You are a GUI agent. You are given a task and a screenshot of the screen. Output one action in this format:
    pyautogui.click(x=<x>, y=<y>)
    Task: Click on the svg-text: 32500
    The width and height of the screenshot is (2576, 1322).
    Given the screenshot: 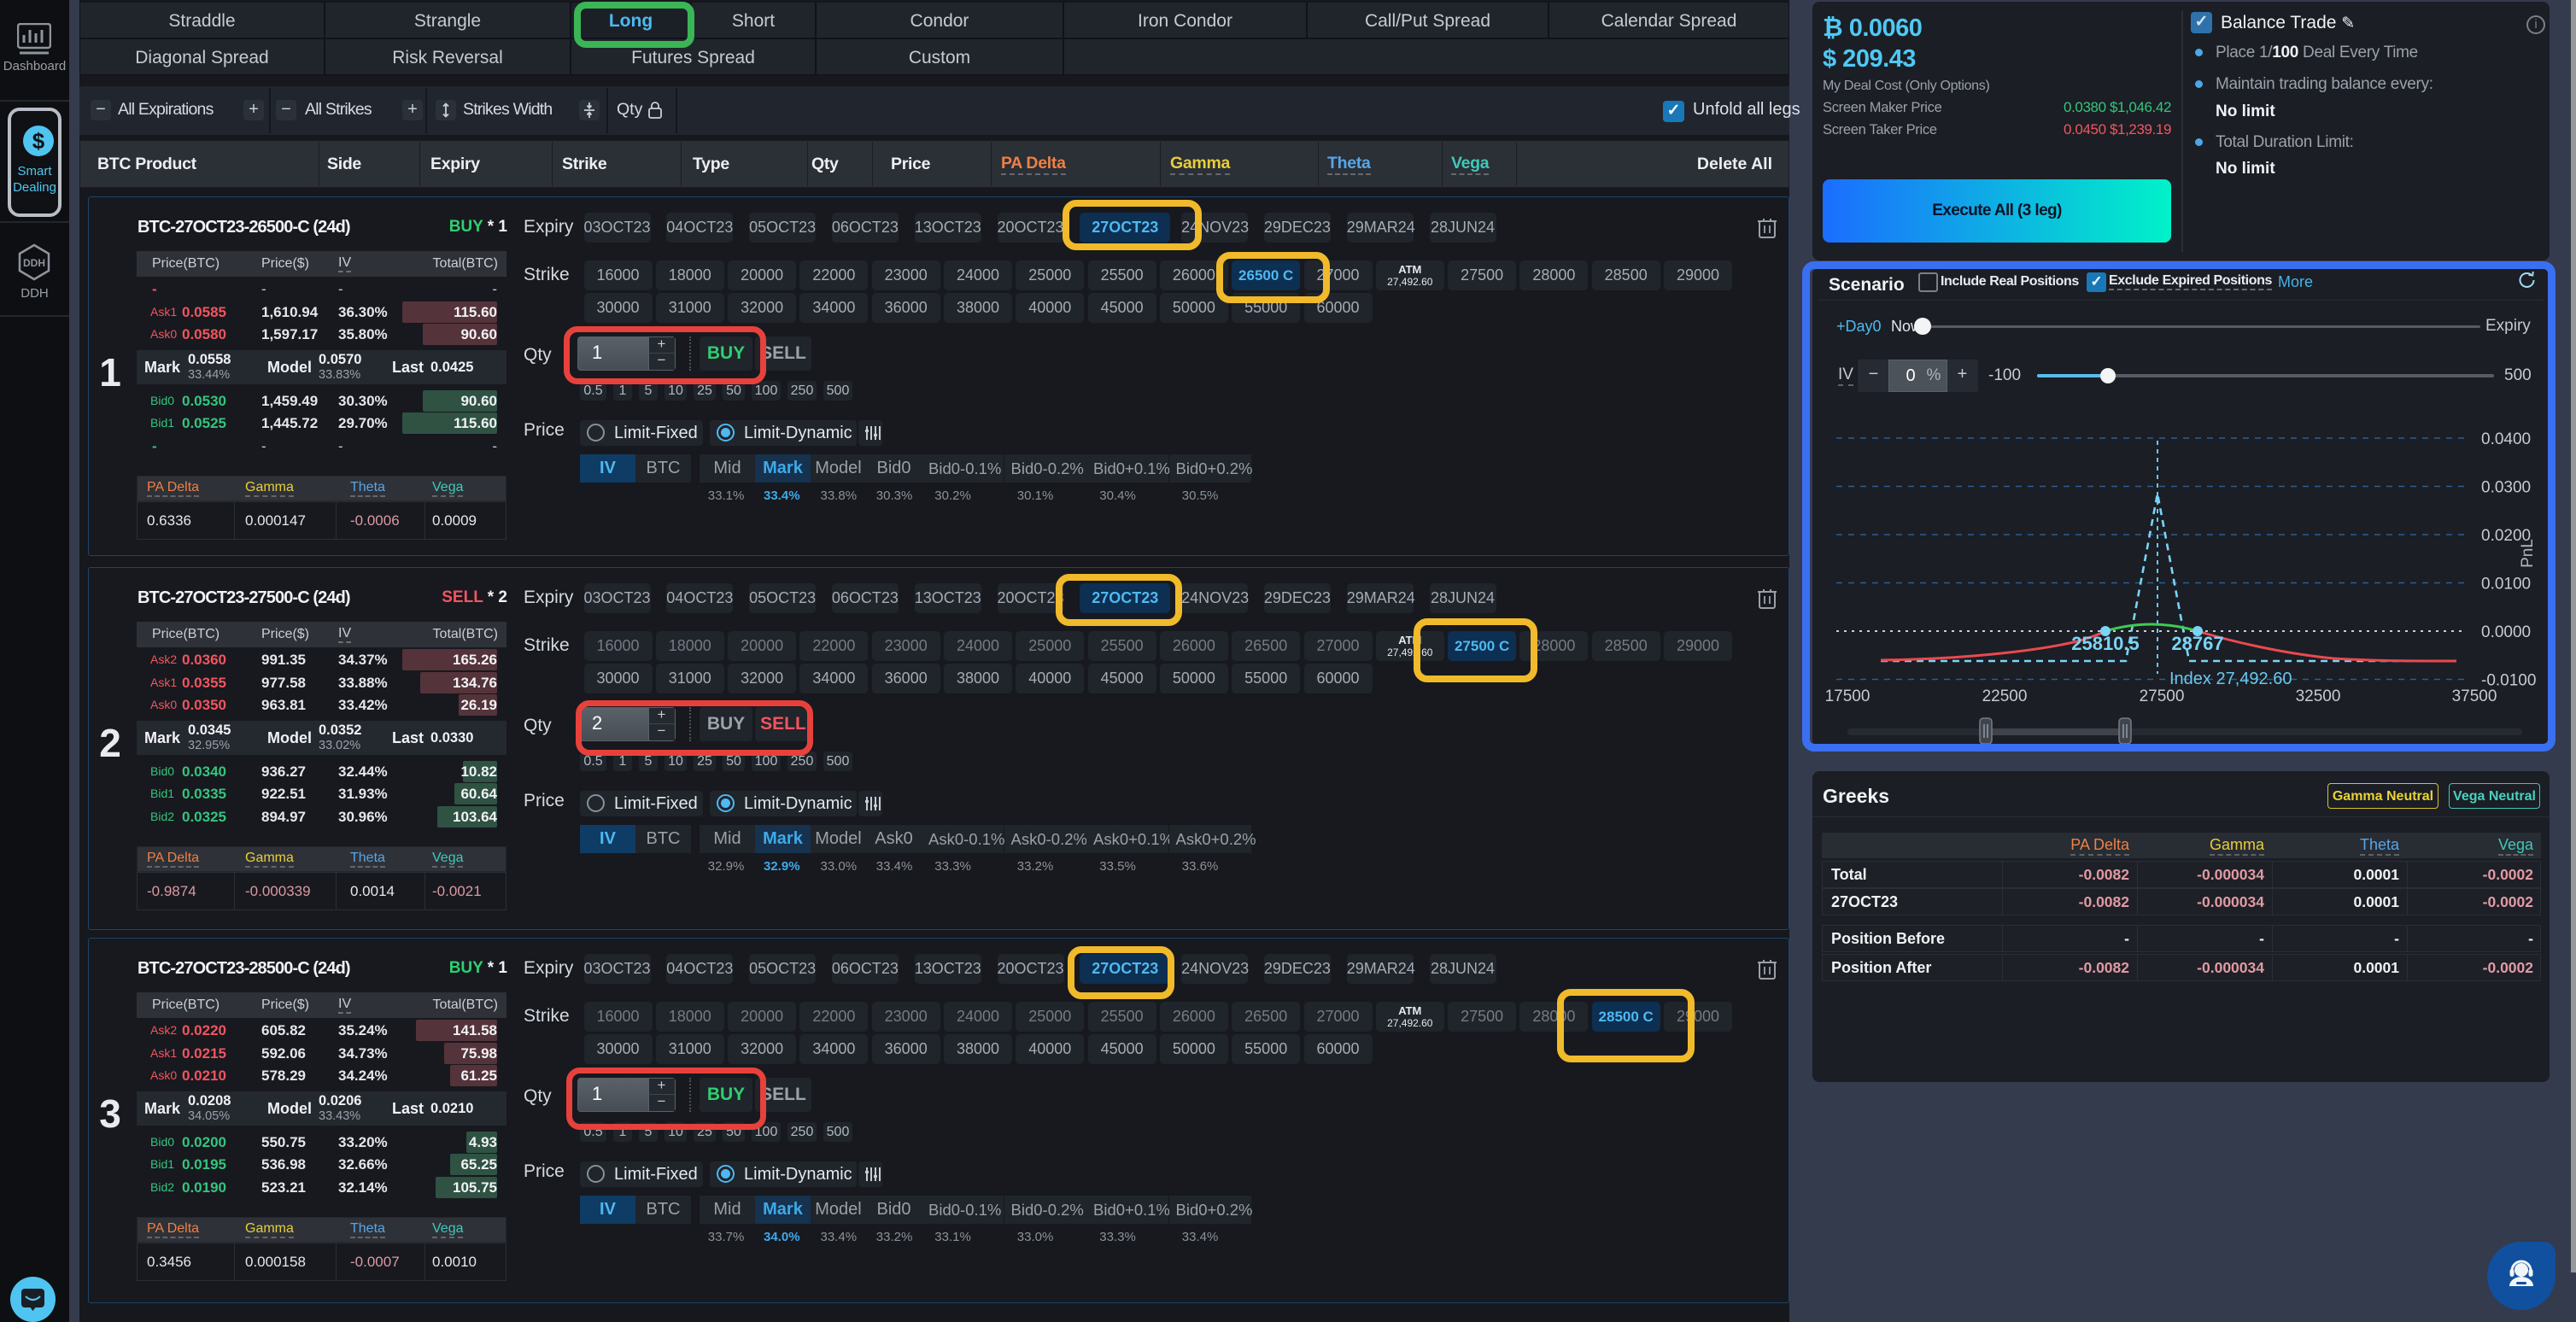 What is the action you would take?
    pyautogui.click(x=2318, y=696)
    